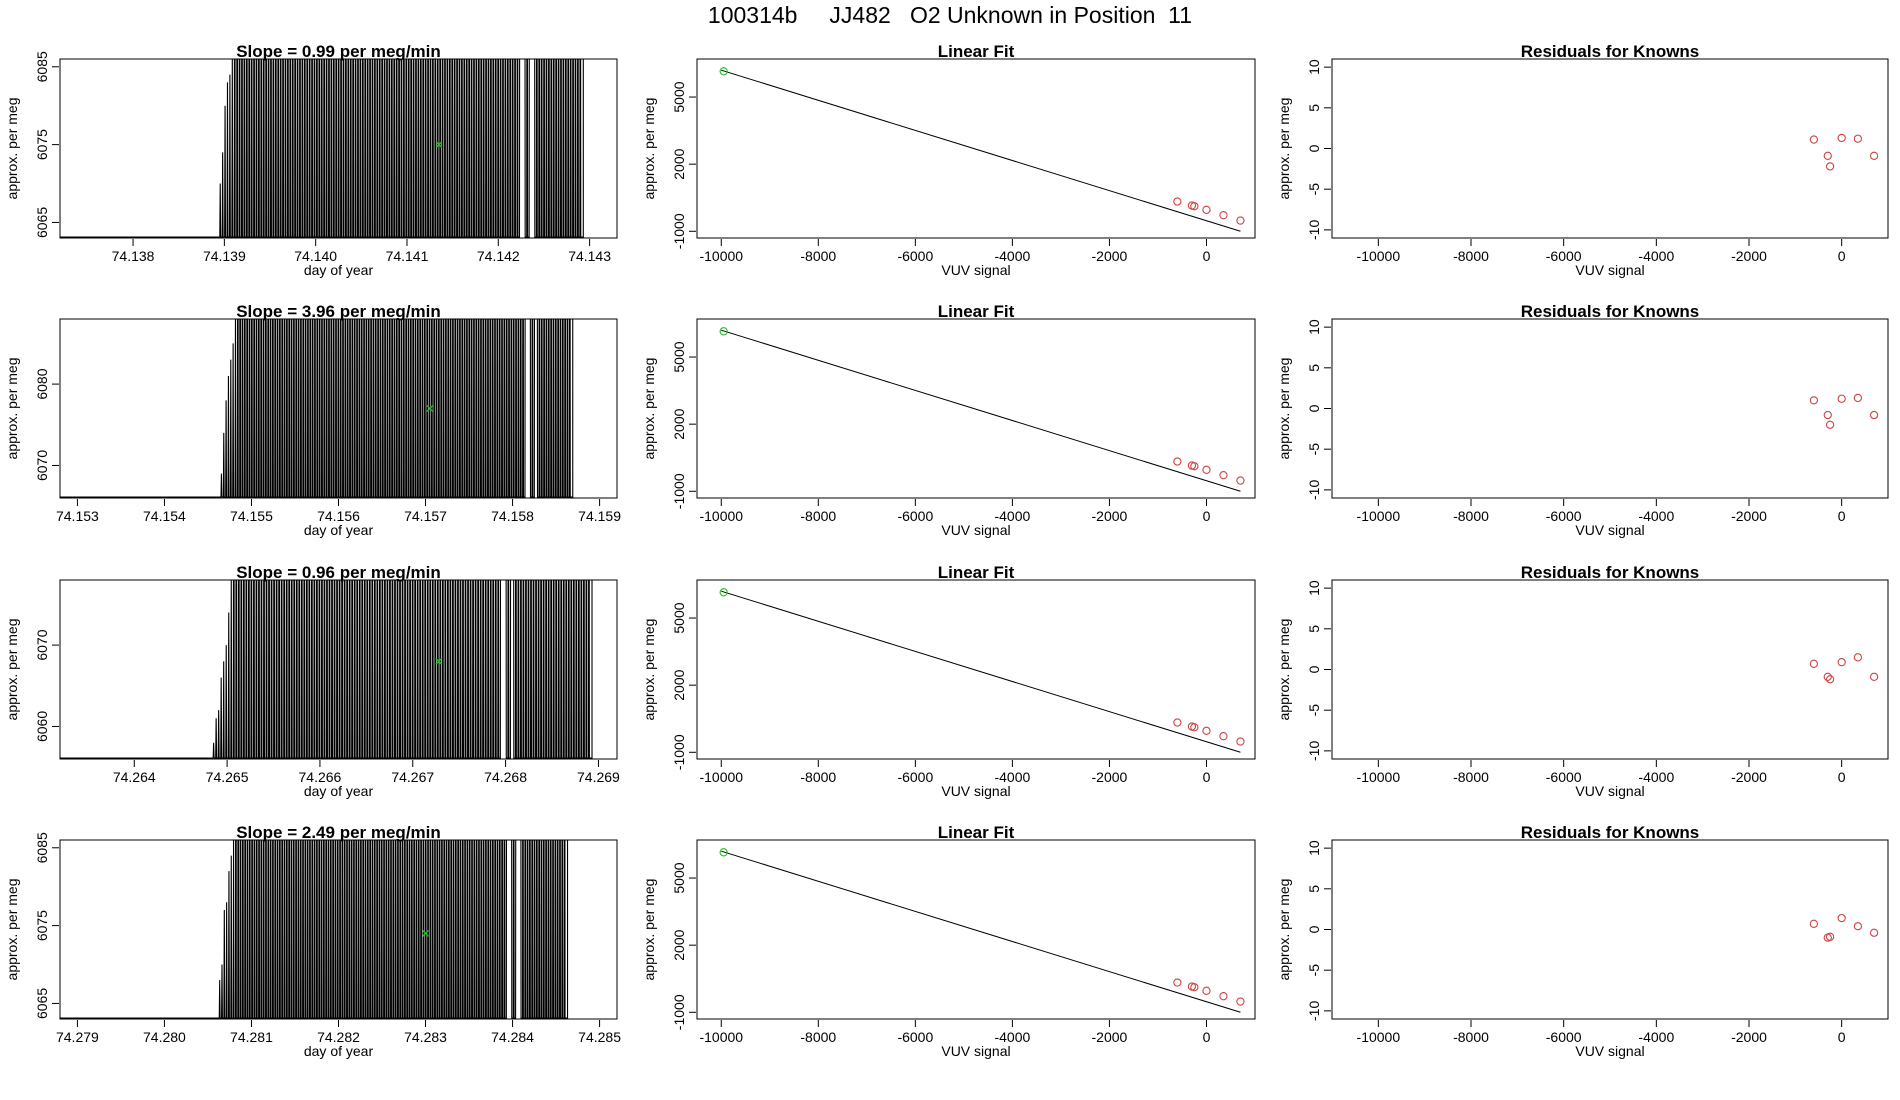  What do you see at coordinates (412, 777) in the screenshot?
I see `x-tick-label: 74.267` at bounding box center [412, 777].